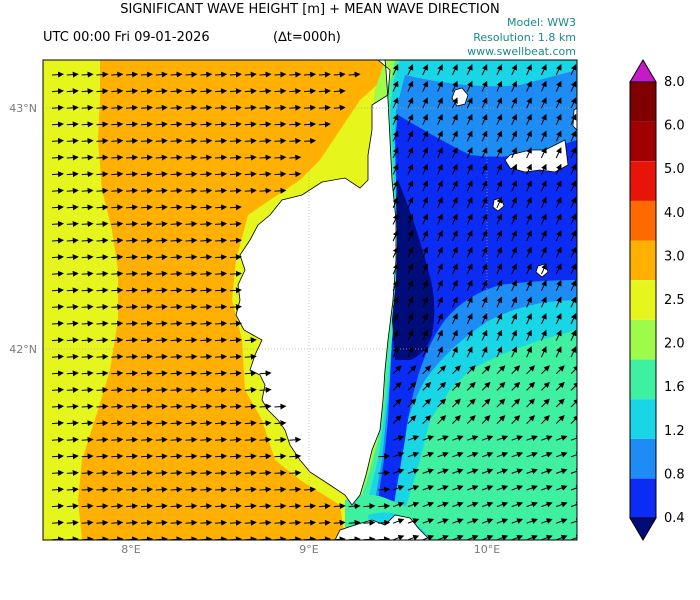 This screenshot has height=600, width=700. What do you see at coordinates (521, 51) in the screenshot?
I see `website-label: www.swellbeat.com` at bounding box center [521, 51].